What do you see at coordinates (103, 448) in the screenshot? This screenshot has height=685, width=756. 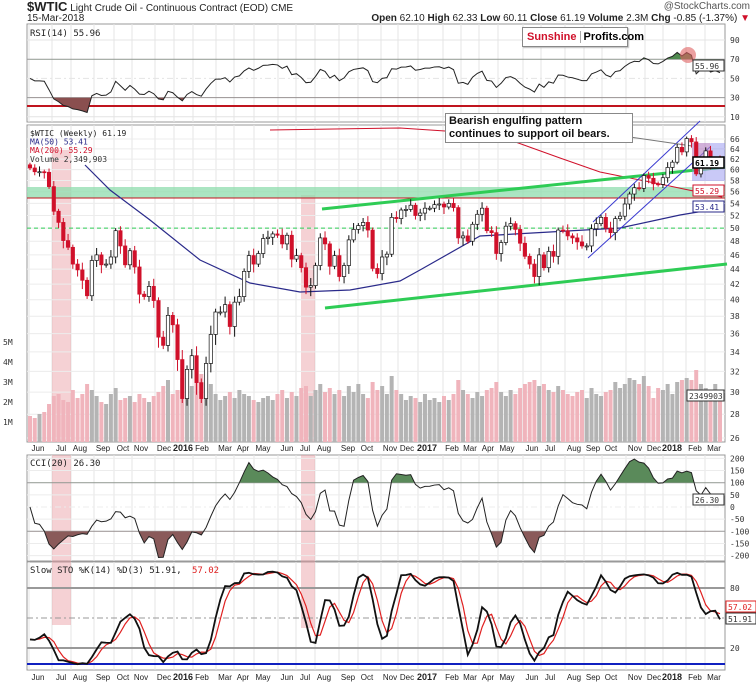 I see `x-tick-label: Sep` at bounding box center [103, 448].